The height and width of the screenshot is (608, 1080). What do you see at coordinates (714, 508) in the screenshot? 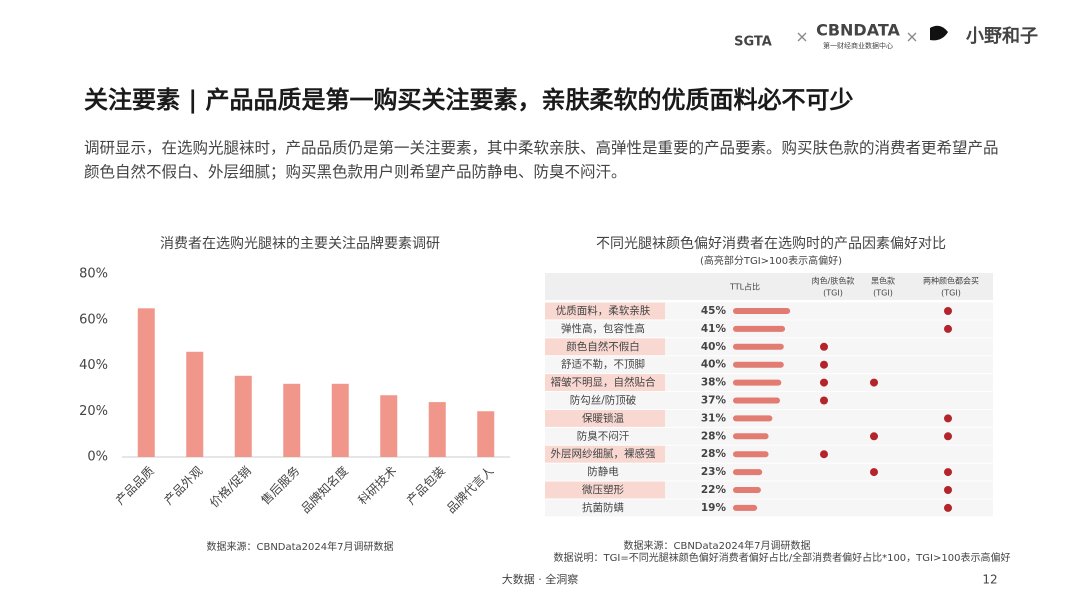
I see `value-label: 19%` at bounding box center [714, 508].